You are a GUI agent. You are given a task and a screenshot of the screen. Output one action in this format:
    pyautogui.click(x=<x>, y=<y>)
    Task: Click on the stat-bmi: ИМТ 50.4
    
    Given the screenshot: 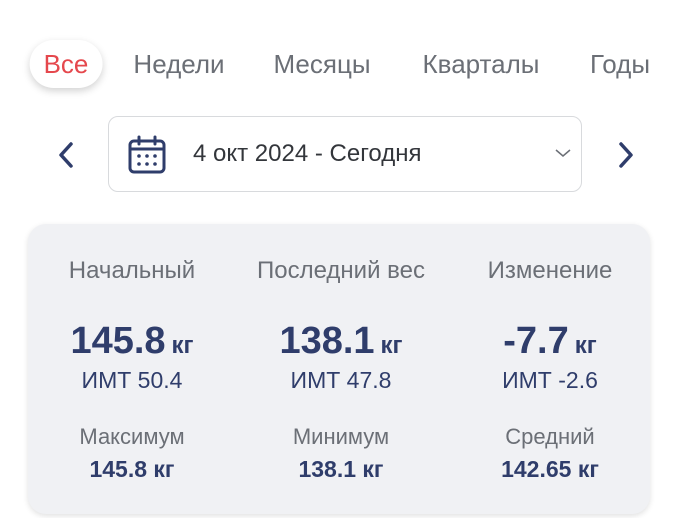 What is the action you would take?
    pyautogui.click(x=132, y=380)
    